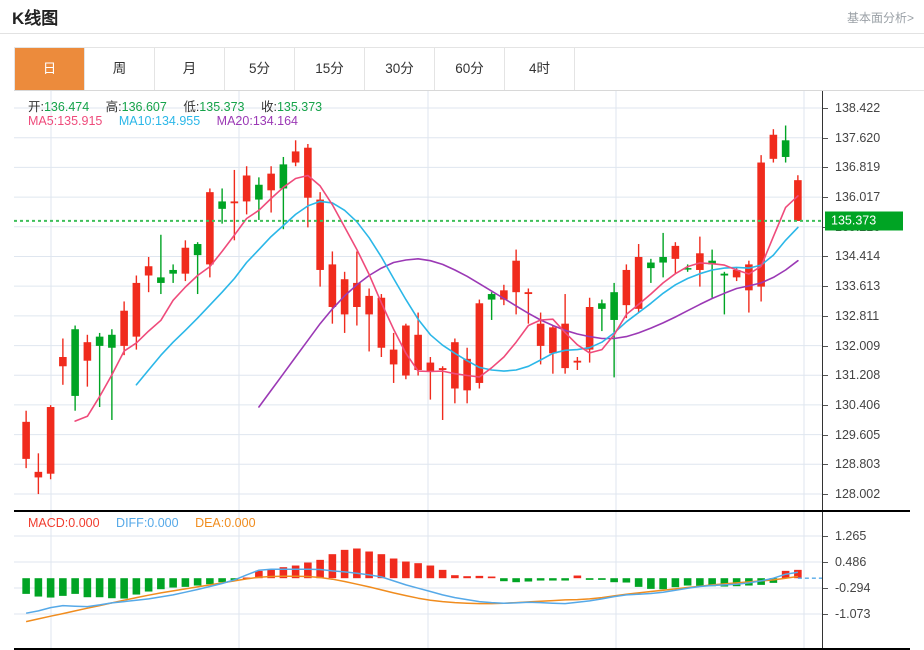 The width and height of the screenshot is (924, 650). What do you see at coordinates (858, 108) in the screenshot?
I see `price-axis-label: 138.422` at bounding box center [858, 108].